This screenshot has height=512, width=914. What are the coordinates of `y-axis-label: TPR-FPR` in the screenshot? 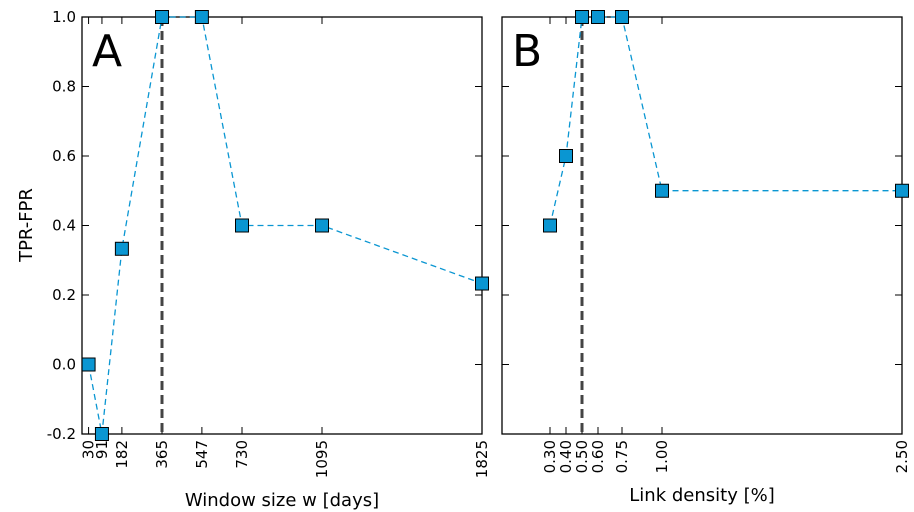 It's located at (26, 225).